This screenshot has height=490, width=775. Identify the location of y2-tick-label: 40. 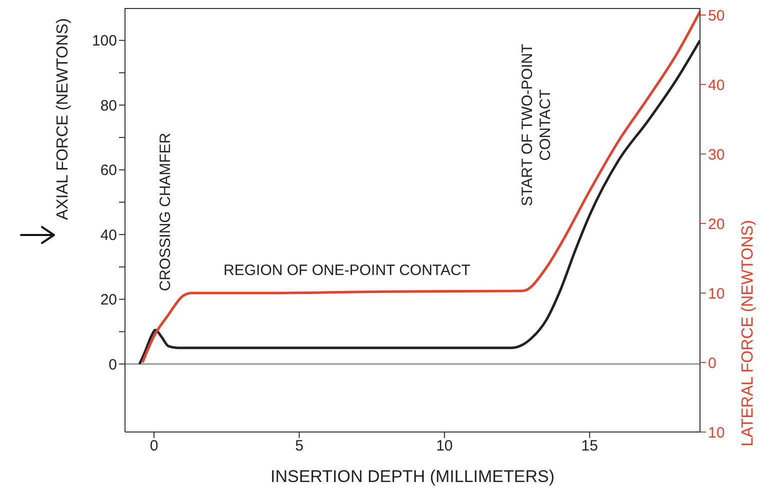
(716, 85).